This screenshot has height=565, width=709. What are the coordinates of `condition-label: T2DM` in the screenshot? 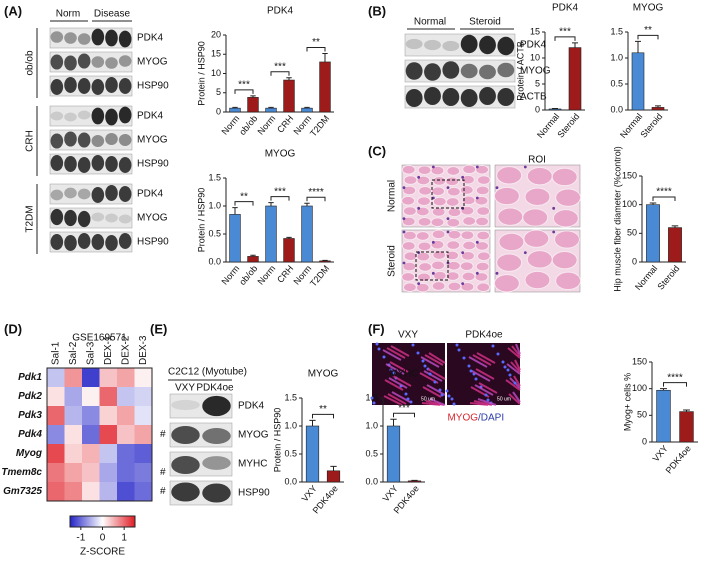 It's located at (30, 218).